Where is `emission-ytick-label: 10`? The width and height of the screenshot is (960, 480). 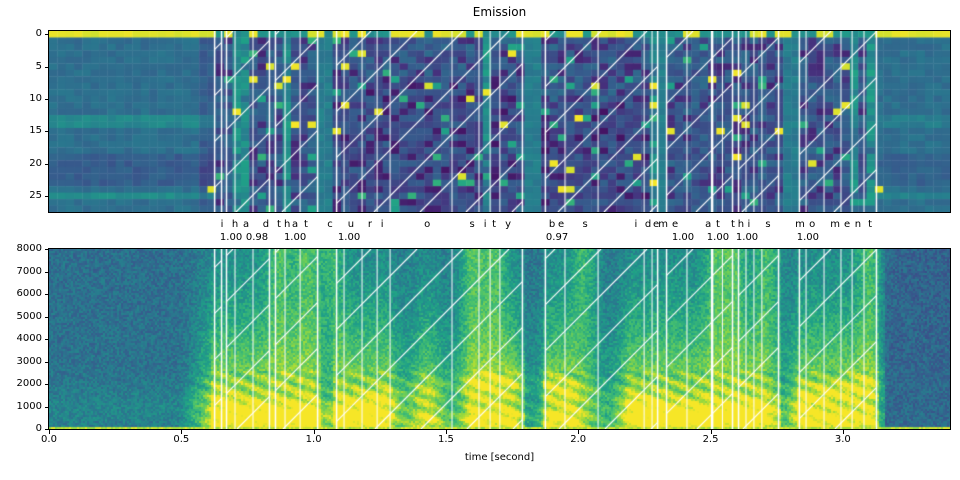 emission-ytick-label: 10 is located at coordinates (35, 98).